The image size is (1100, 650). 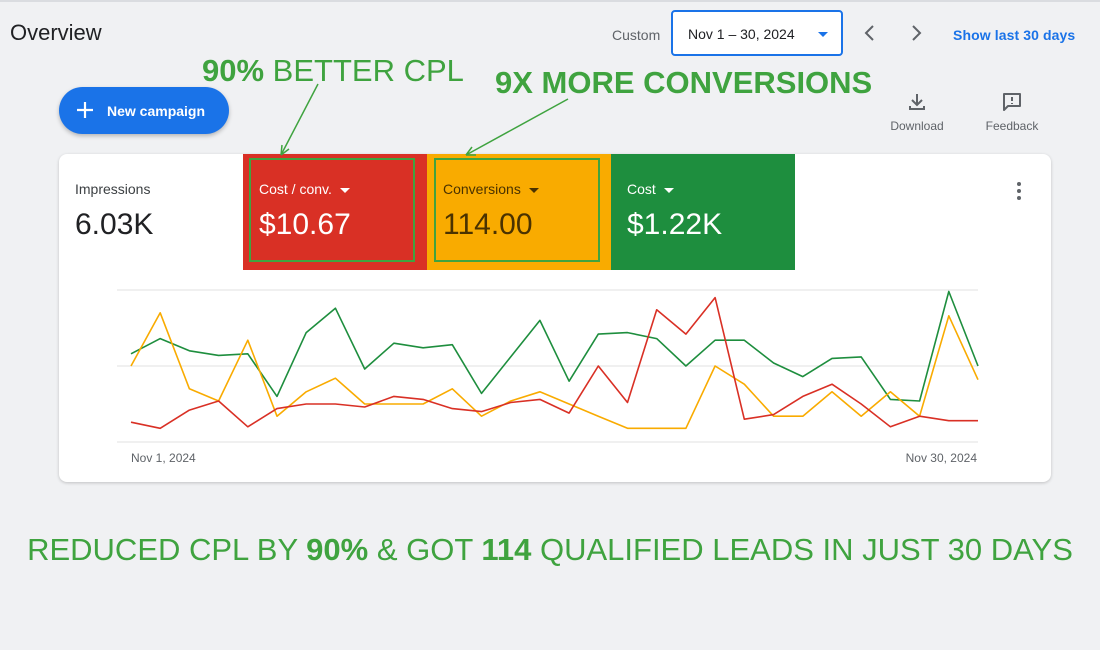 I want to click on chevron-down-icon, so click(x=823, y=34).